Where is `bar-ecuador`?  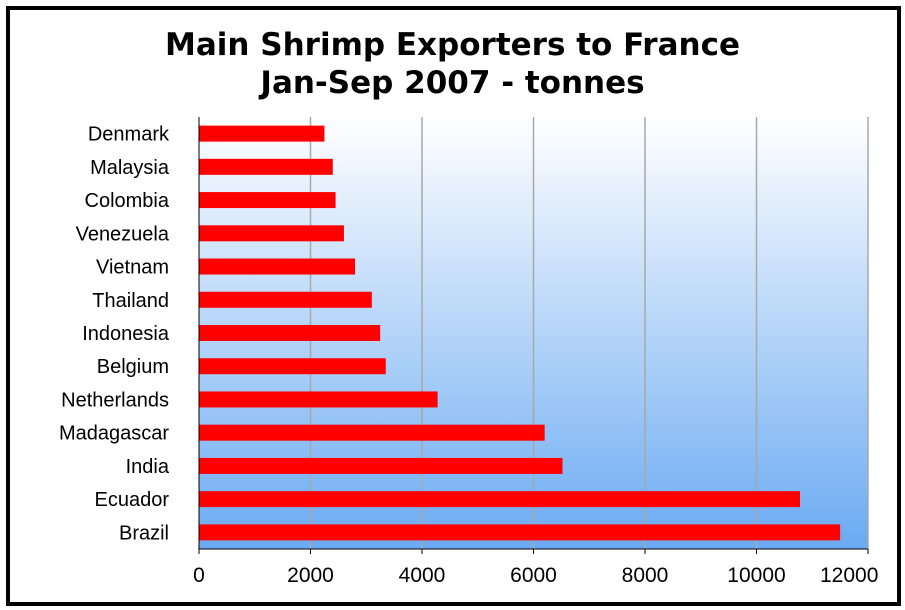
bar-ecuador is located at coordinates (499, 499).